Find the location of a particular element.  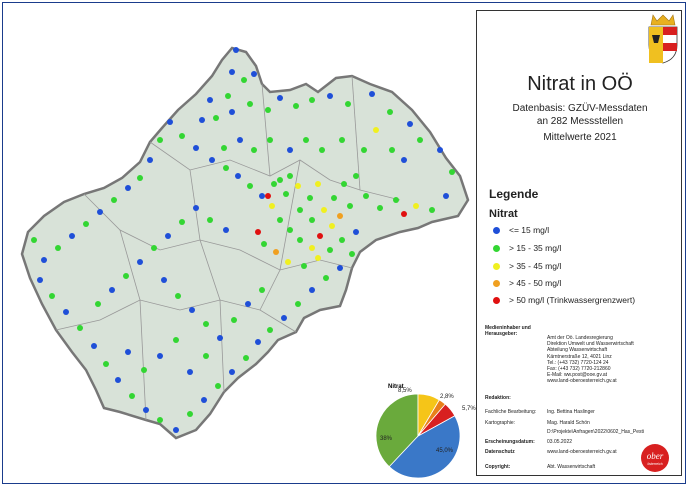

imprint-row-value: www.land-oberoesterreich.gv.at is located at coordinates (582, 452).